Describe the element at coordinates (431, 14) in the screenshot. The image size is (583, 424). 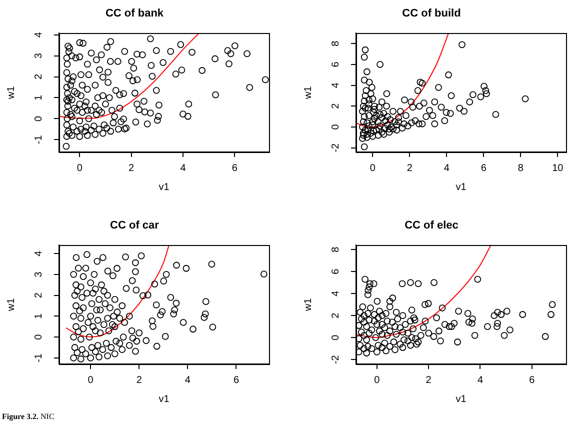
I see `chart-title: CC of build` at that location.